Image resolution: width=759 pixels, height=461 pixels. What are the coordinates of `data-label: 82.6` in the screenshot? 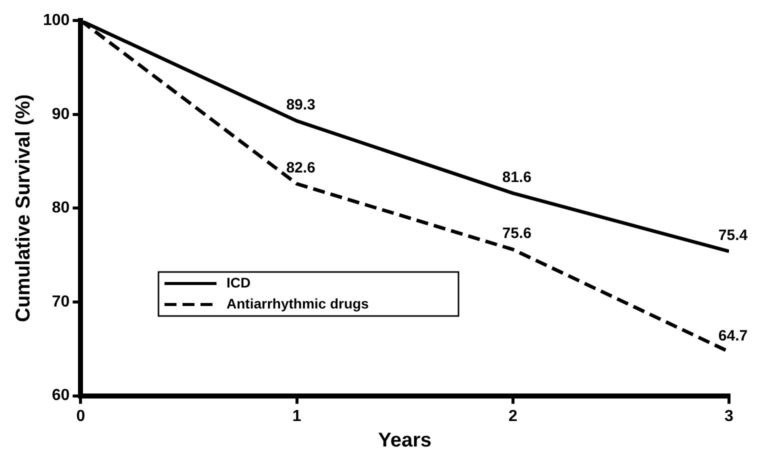 It's located at (301, 167).